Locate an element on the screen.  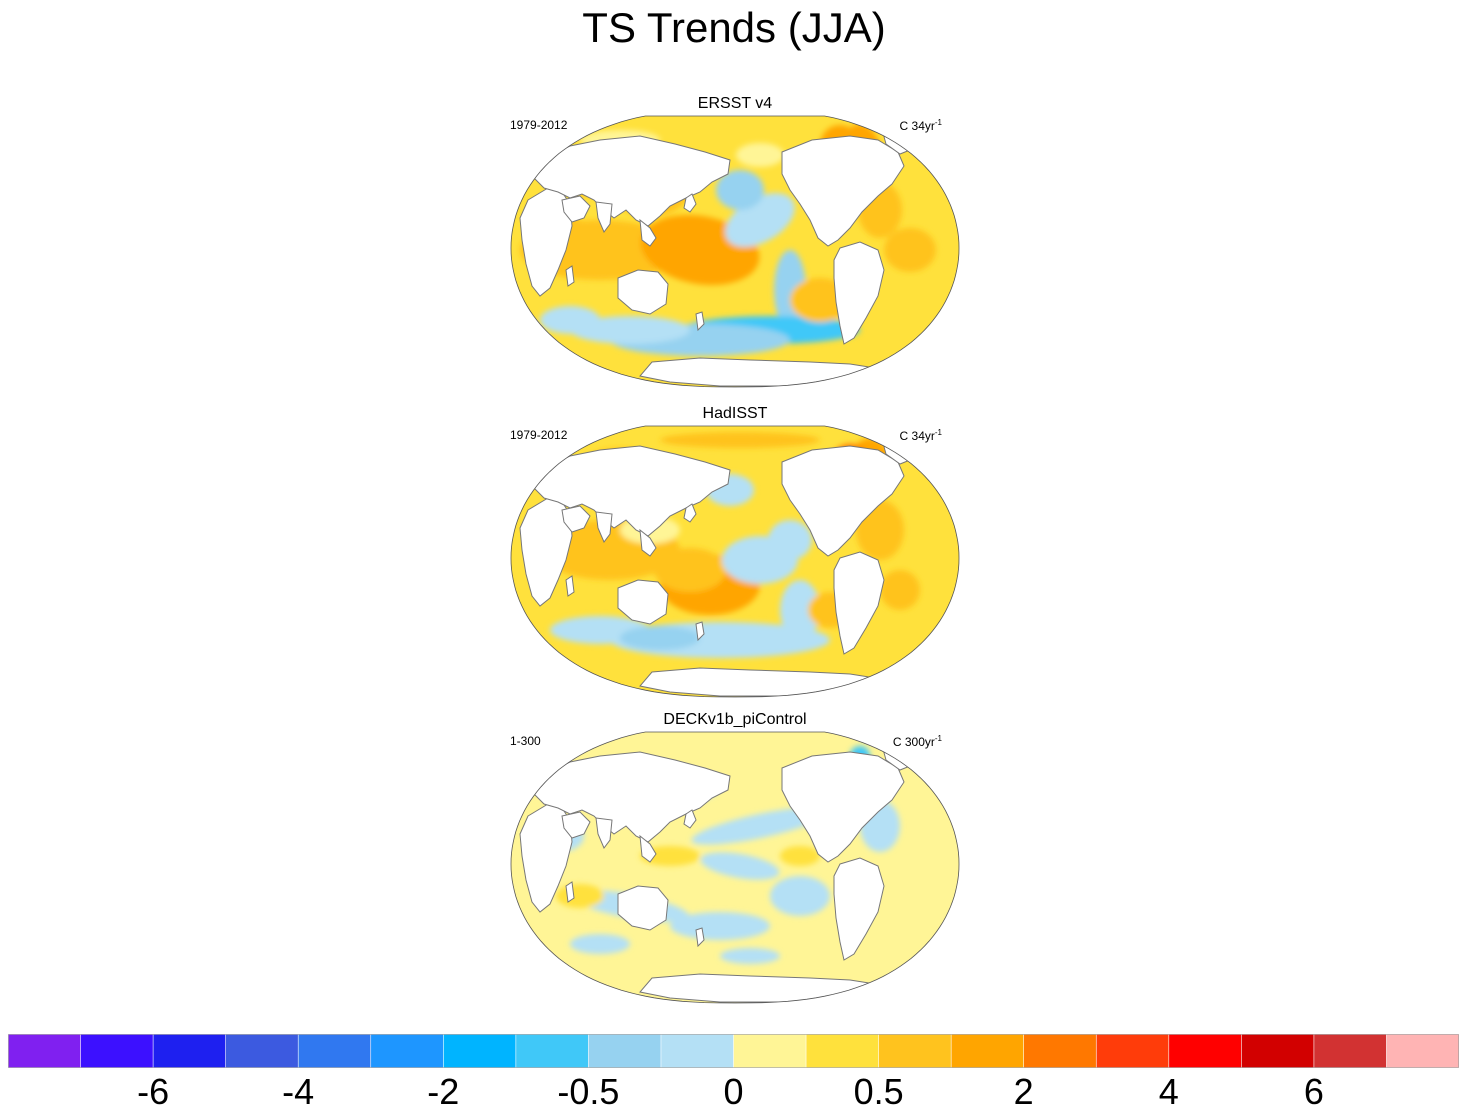
map-panel-hadisst: HadISST 1979-2012 C 34yr-1 is located at coordinates (735, 560).